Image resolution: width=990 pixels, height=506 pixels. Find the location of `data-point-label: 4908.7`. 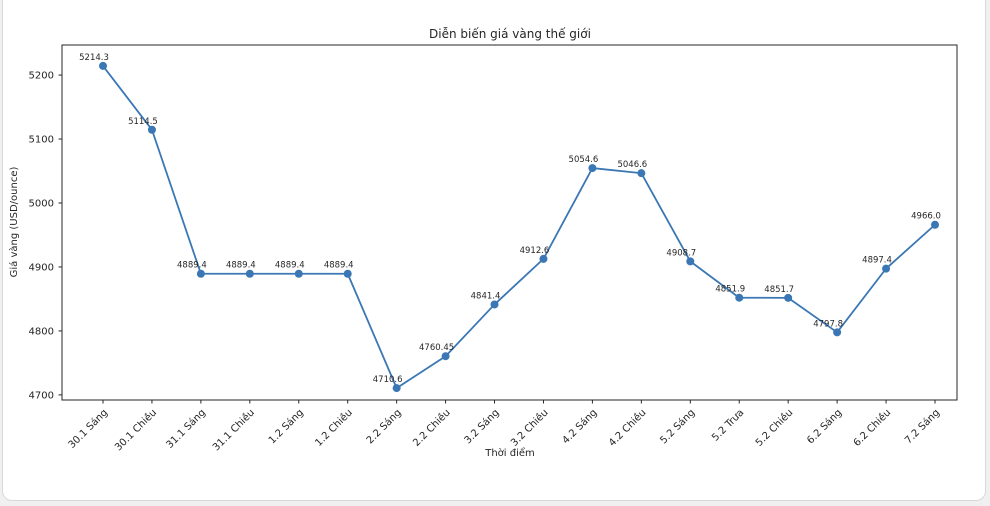

data-point-label: 4908.7 is located at coordinates (681, 253).